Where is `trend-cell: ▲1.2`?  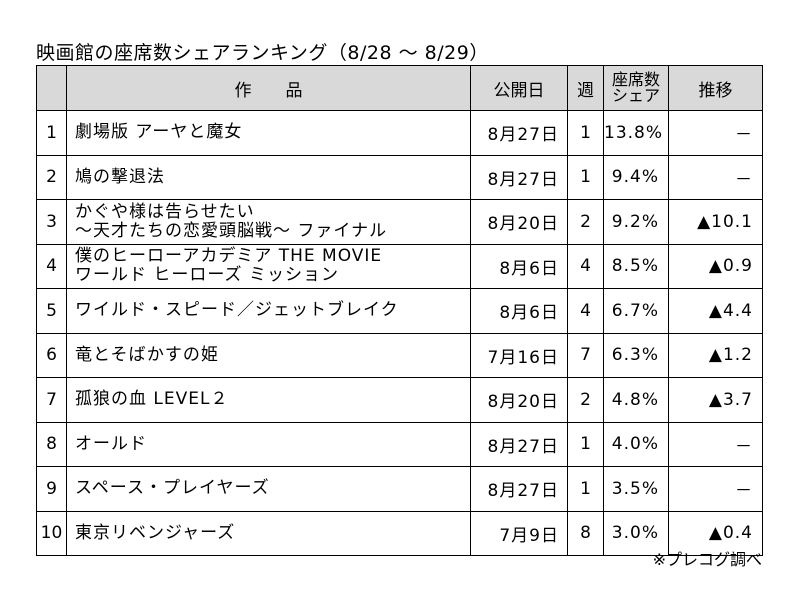
trend-cell: ▲1.2 is located at coordinates (715, 355).